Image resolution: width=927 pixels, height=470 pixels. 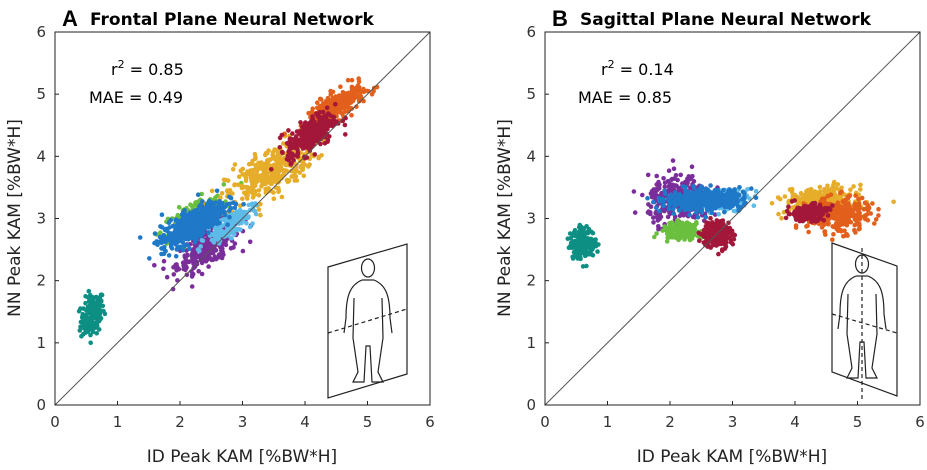 What do you see at coordinates (734, 211) in the screenshot?
I see `panel-b-series-5-point` at bounding box center [734, 211].